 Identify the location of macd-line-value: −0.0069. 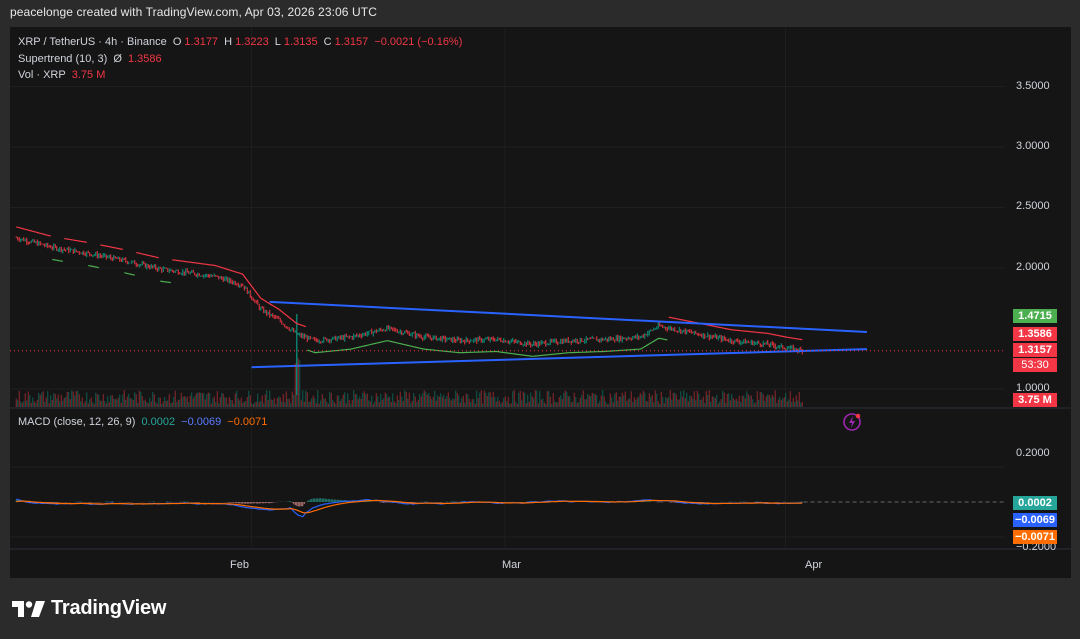
(201, 422).